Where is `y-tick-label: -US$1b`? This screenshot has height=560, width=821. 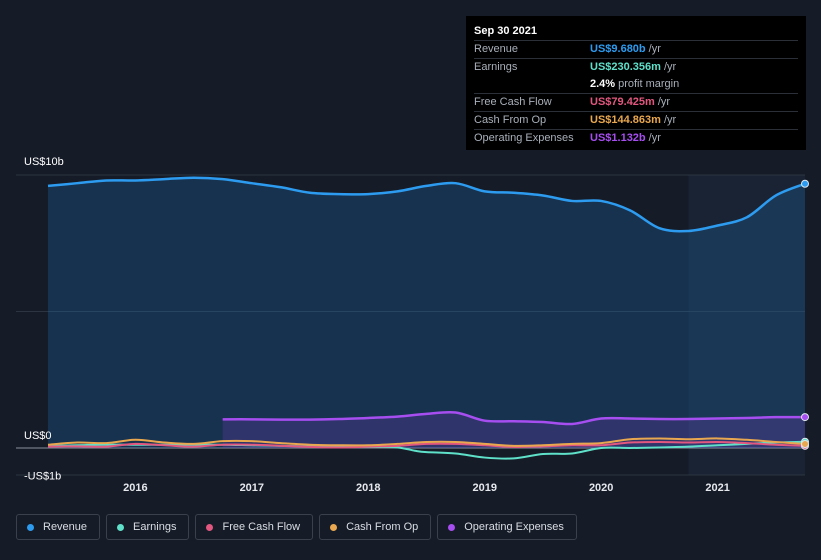 y-tick-label: -US$1b is located at coordinates (42, 476).